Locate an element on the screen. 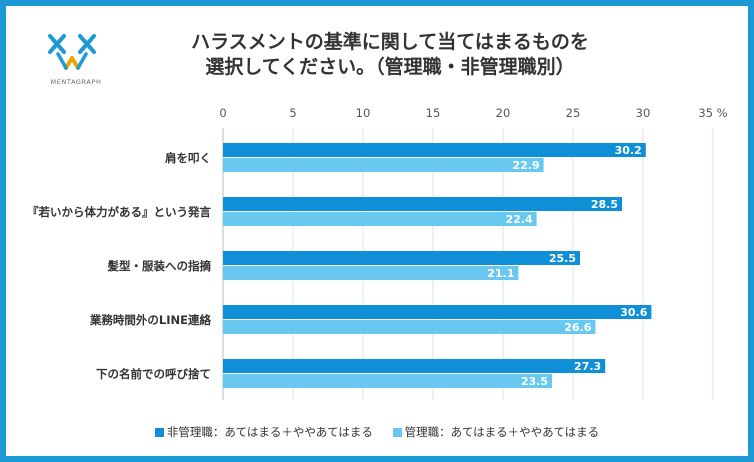  chart-title-line-2: 選択してください。（管理職・非管理職別） is located at coordinates (390, 67).